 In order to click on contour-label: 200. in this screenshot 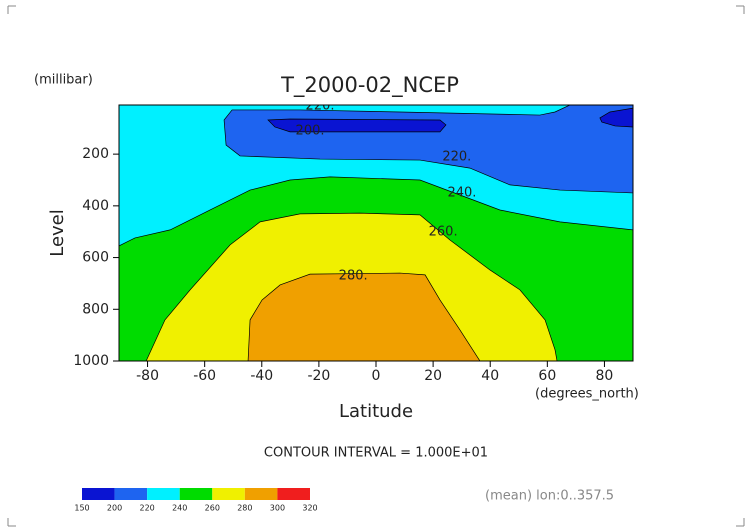, I will do `click(310, 130)`.